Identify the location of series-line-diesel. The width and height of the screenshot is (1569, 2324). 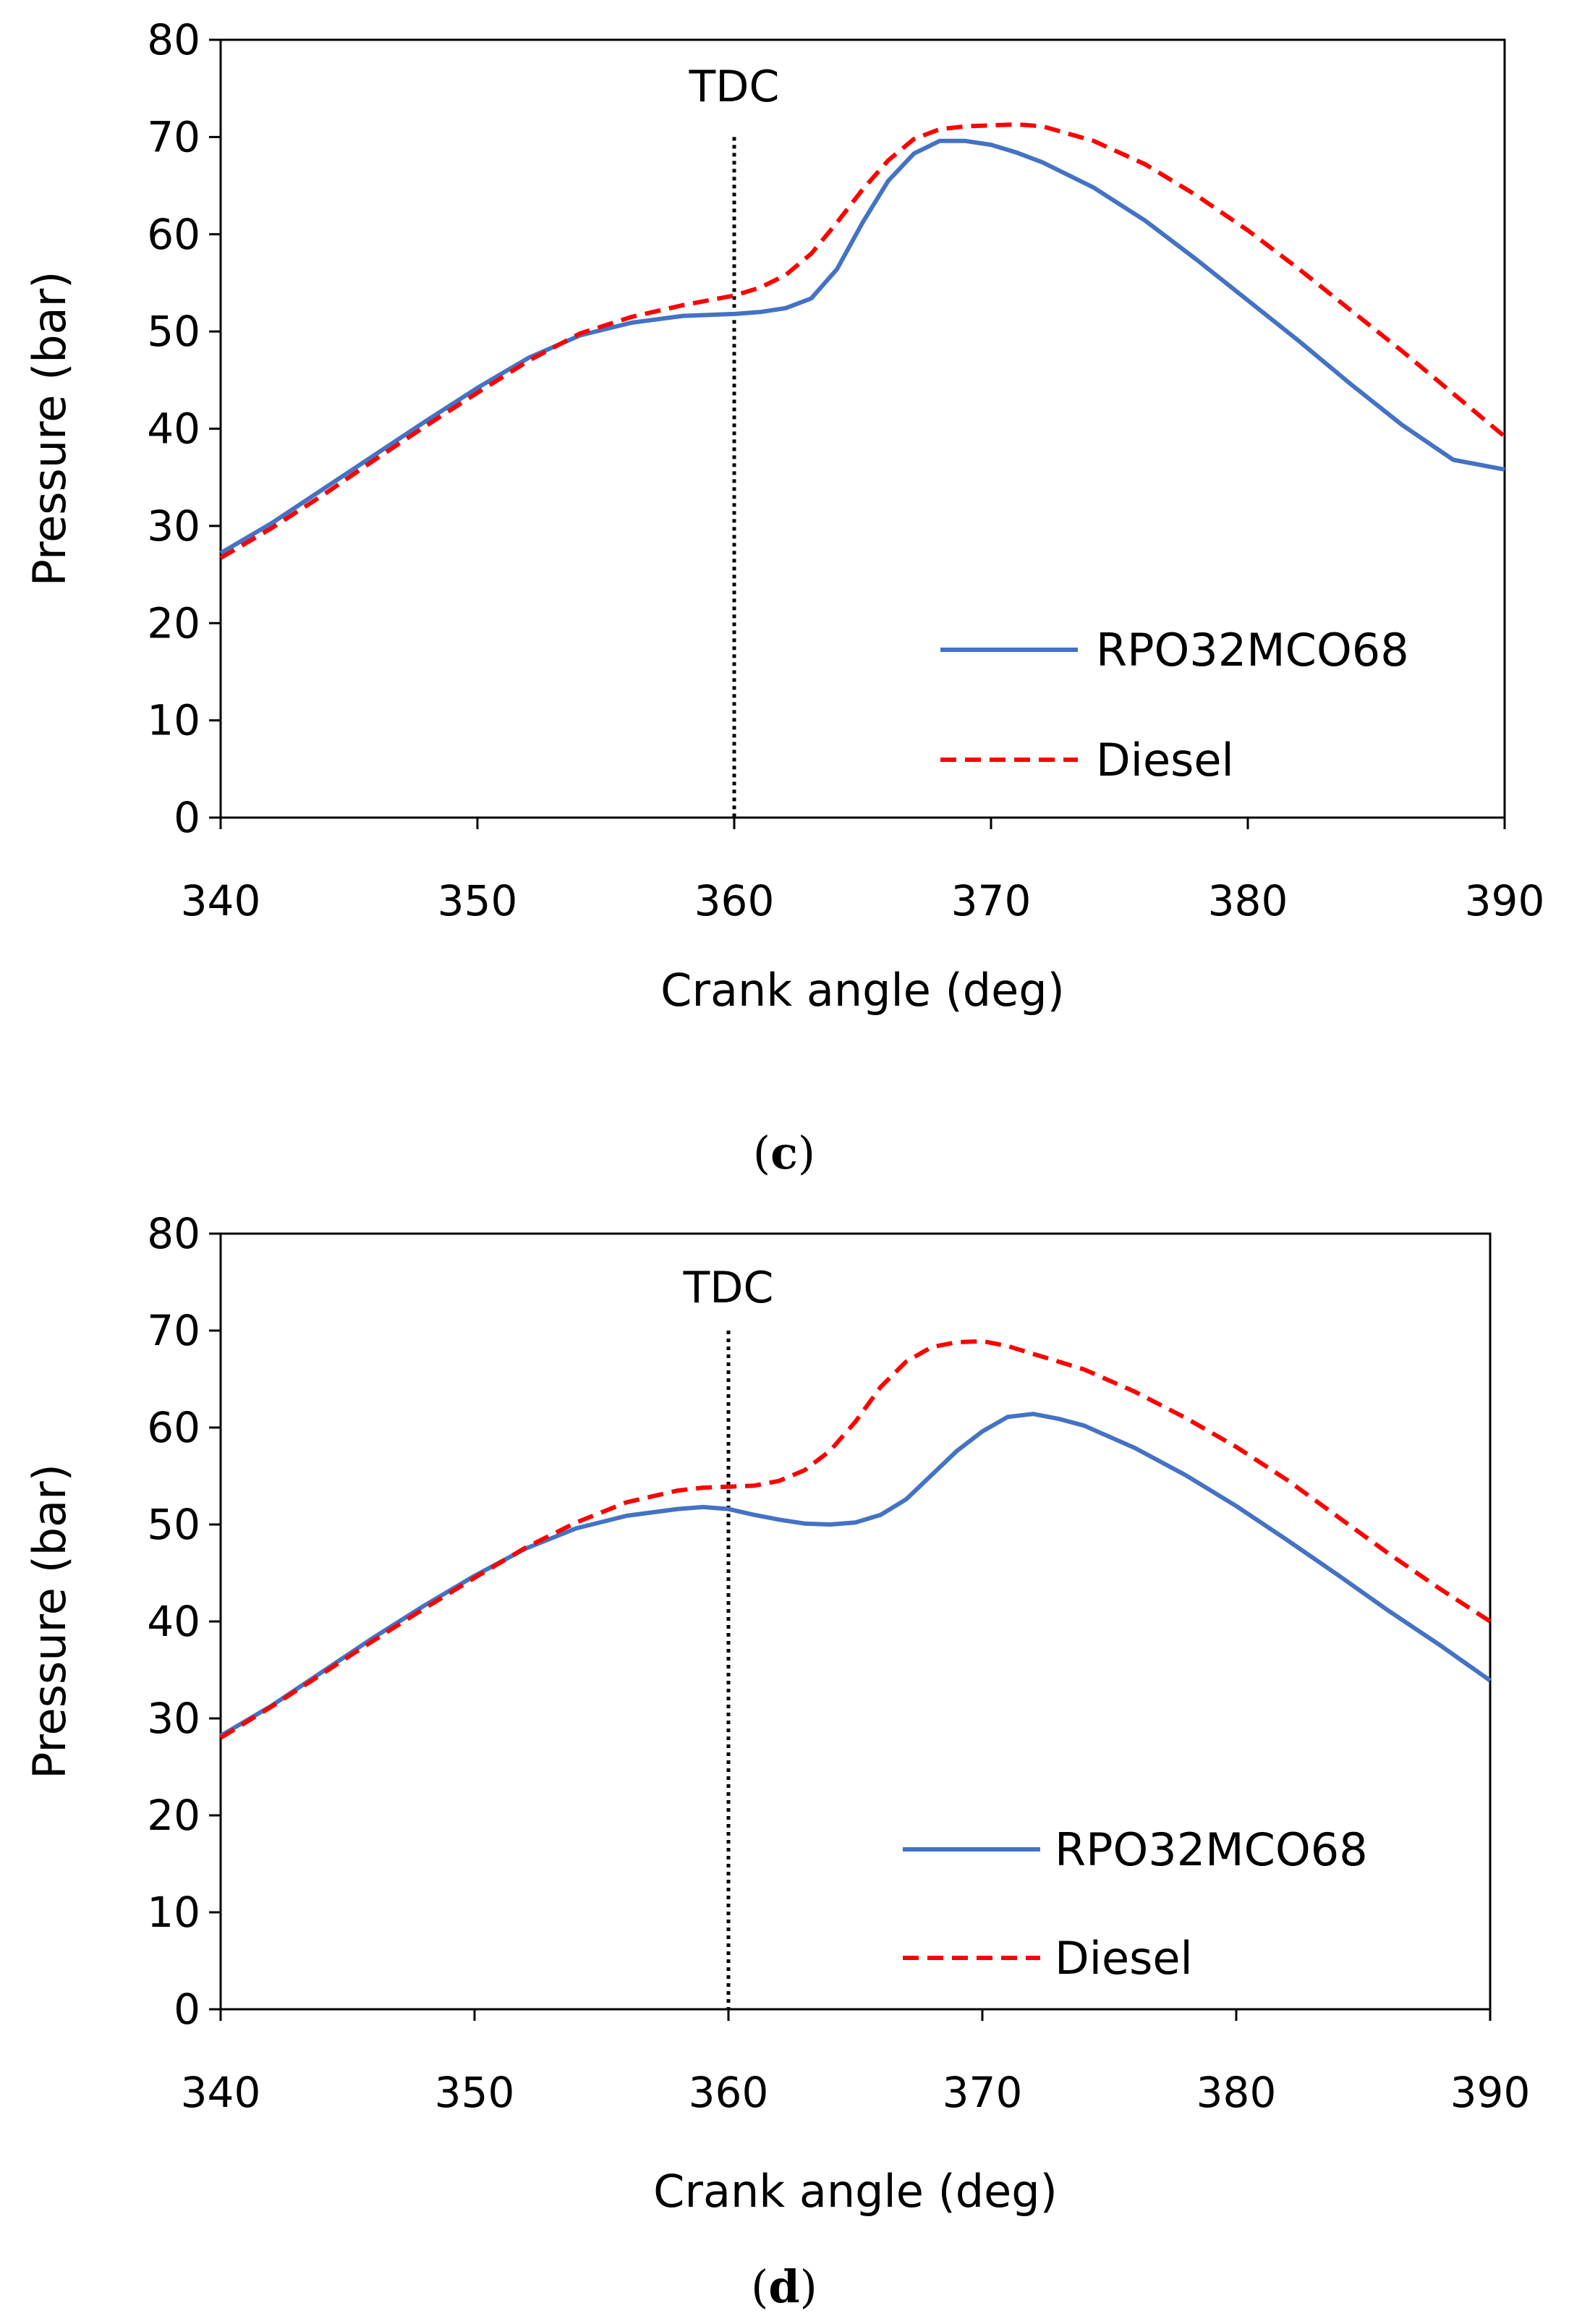
(855, 1539).